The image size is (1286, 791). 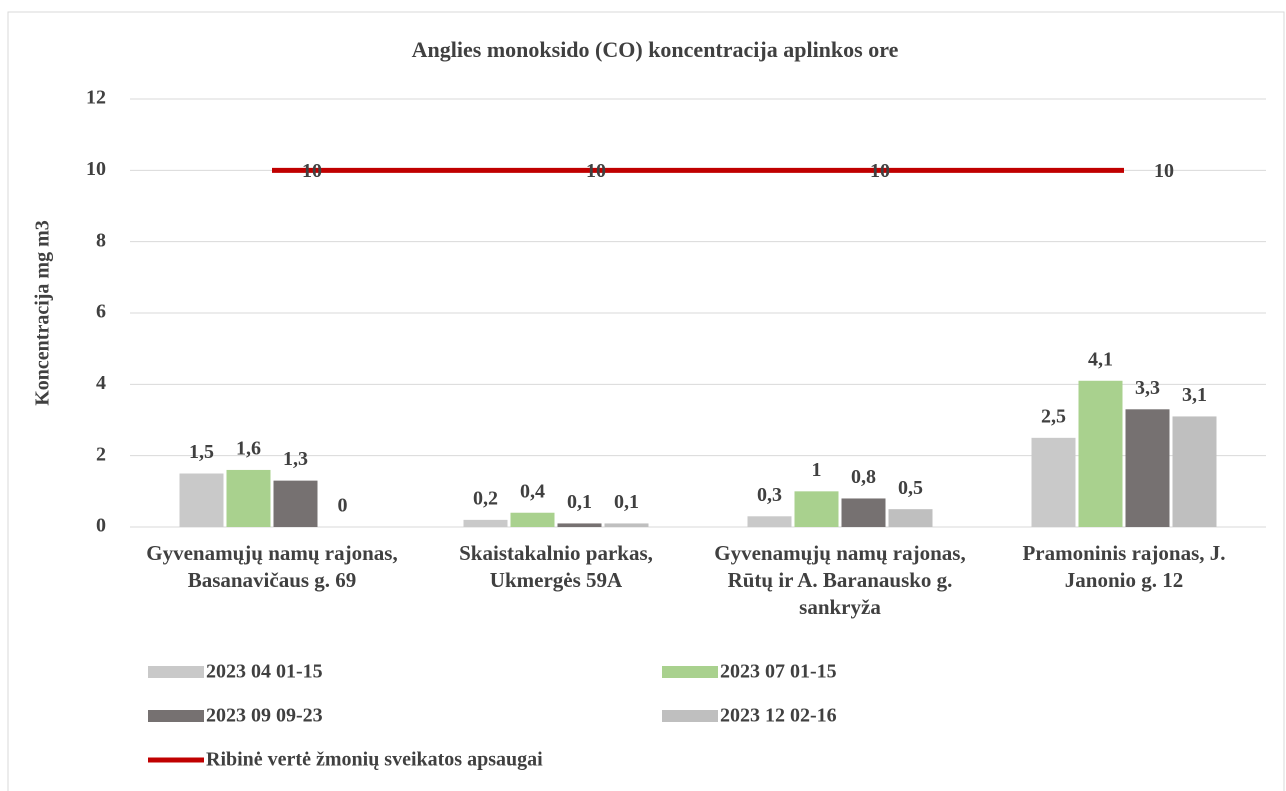 What do you see at coordinates (264, 716) in the screenshot?
I see `legend-label: 2023 09 09-23` at bounding box center [264, 716].